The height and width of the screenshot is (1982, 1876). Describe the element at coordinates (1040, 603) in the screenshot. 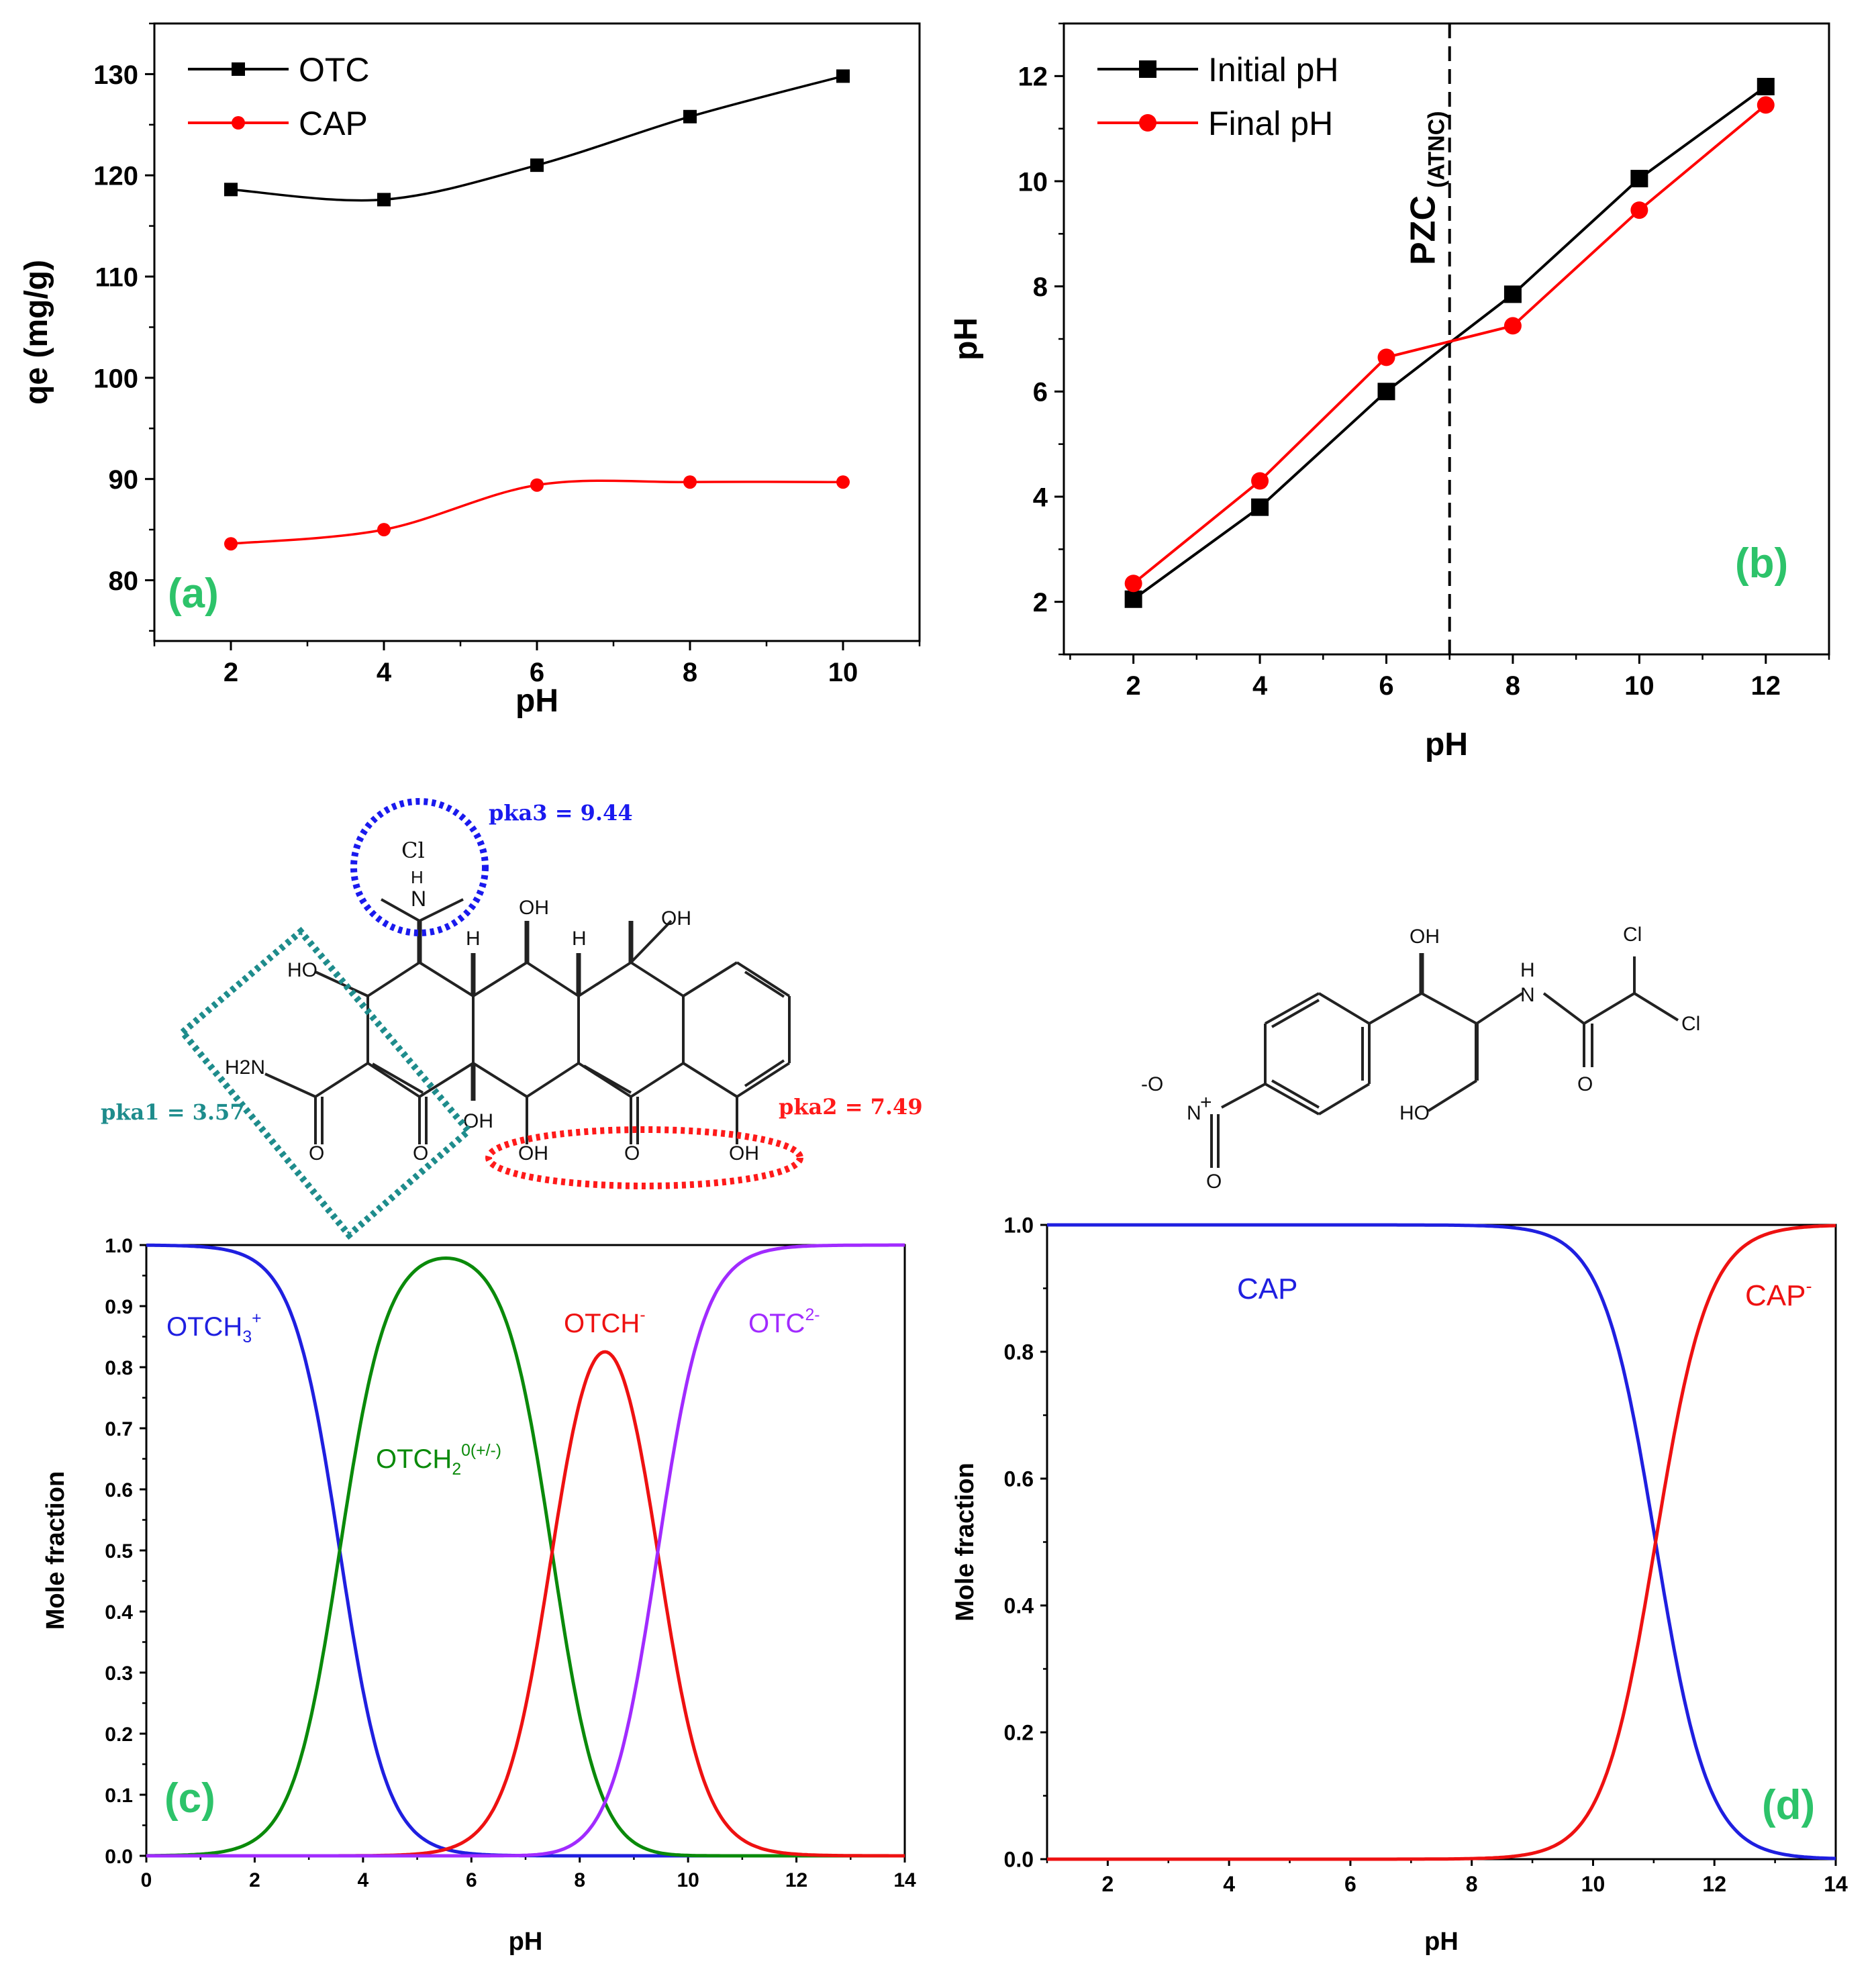

I see `y-tick-label: 2` at that location.